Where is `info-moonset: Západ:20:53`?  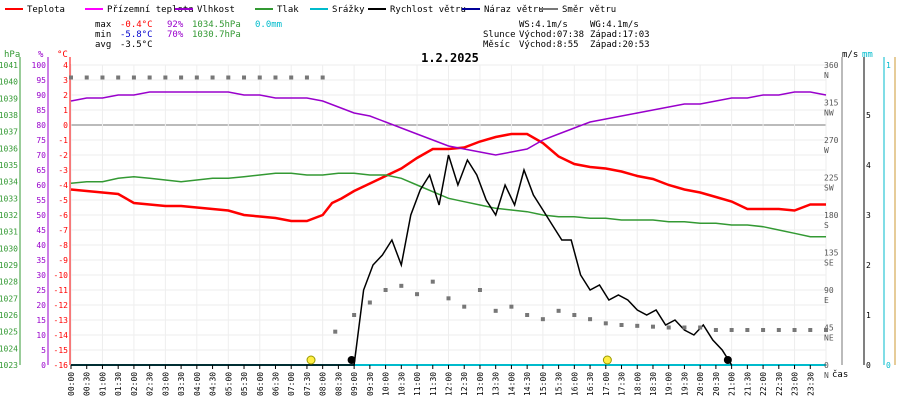 info-moonset: Západ:20:53 is located at coordinates (620, 45).